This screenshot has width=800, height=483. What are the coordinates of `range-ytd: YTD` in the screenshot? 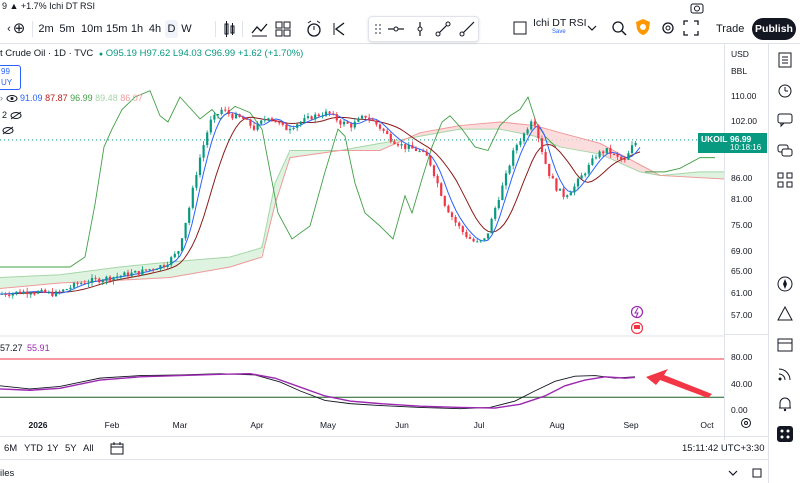 It's located at (33, 448).